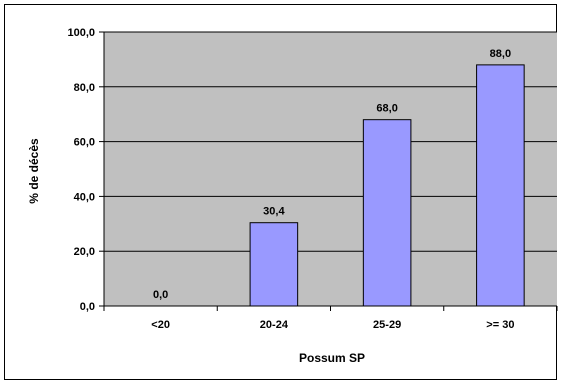 This screenshot has width=563, height=386. What do you see at coordinates (332, 358) in the screenshot?
I see `x-axis-title: Possum SP` at bounding box center [332, 358].